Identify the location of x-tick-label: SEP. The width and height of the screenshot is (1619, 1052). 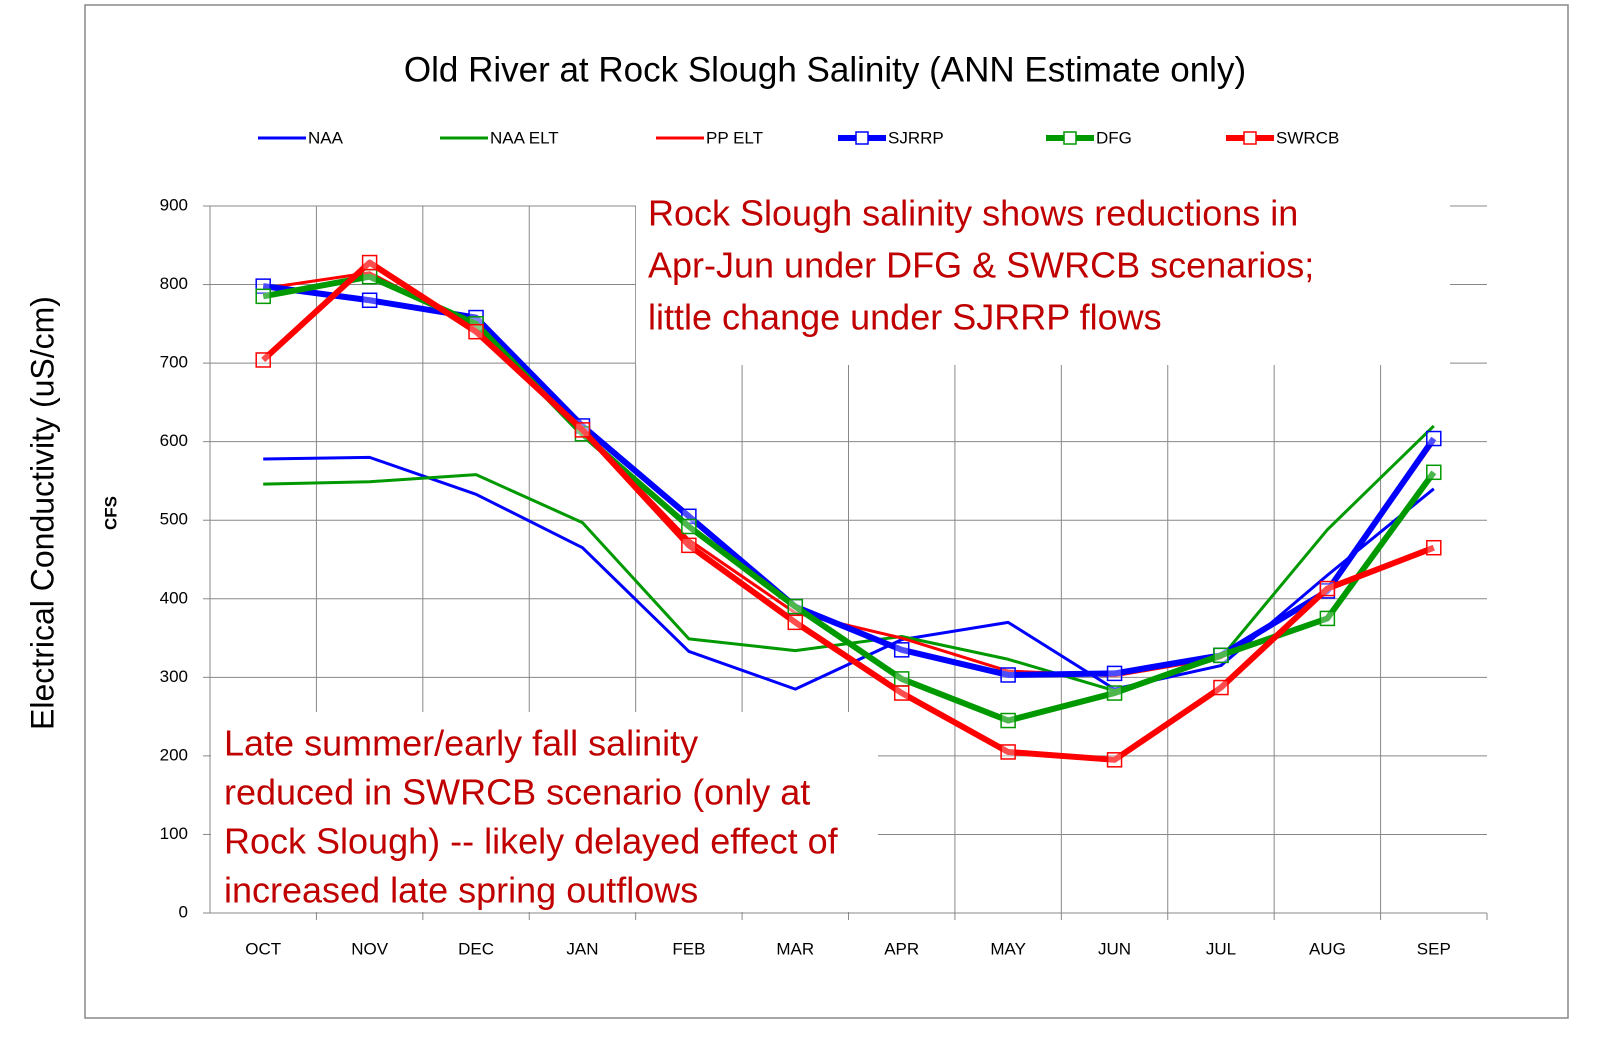
(1434, 948).